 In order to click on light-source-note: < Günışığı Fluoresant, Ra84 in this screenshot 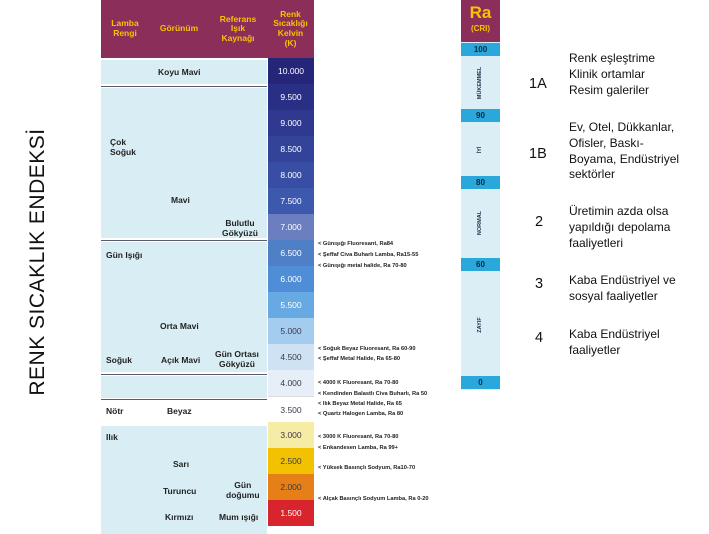, I will do `click(356, 244)`.